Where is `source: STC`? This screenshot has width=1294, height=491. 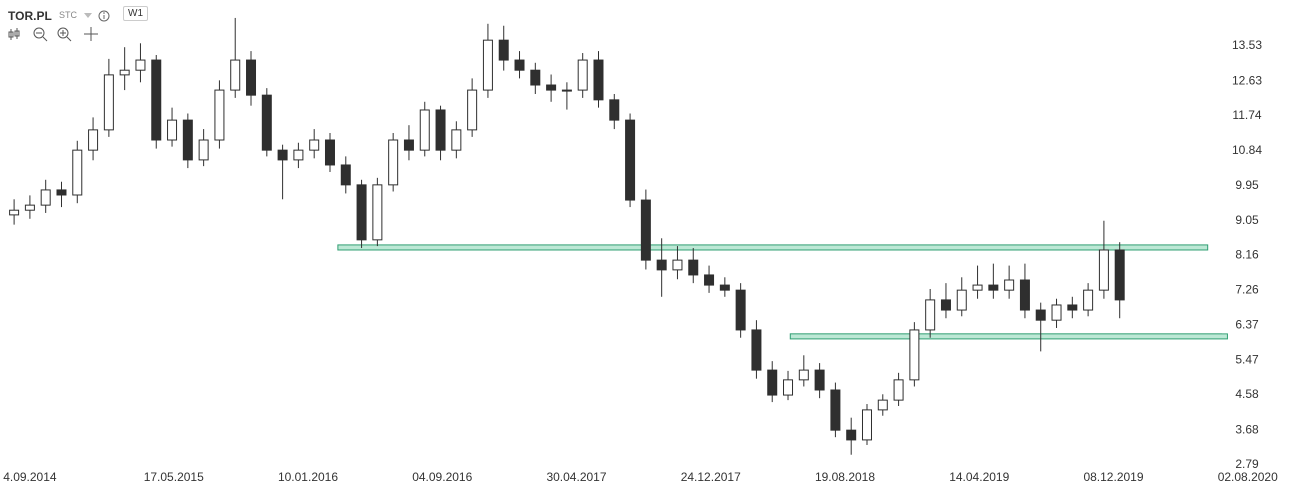
source: STC is located at coordinates (68, 15).